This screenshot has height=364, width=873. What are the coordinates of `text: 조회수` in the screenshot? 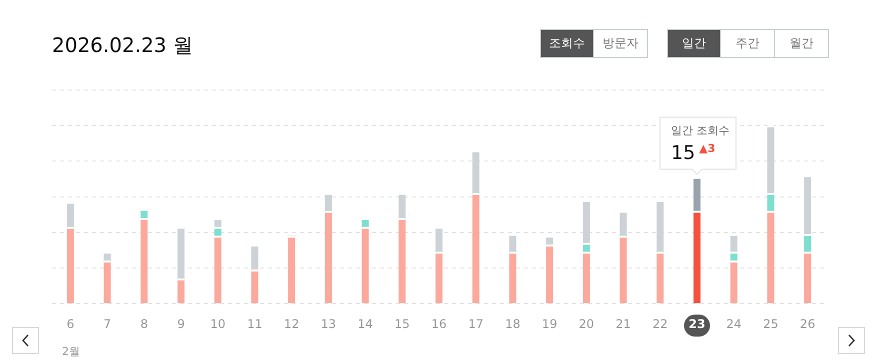 It's located at (567, 43).